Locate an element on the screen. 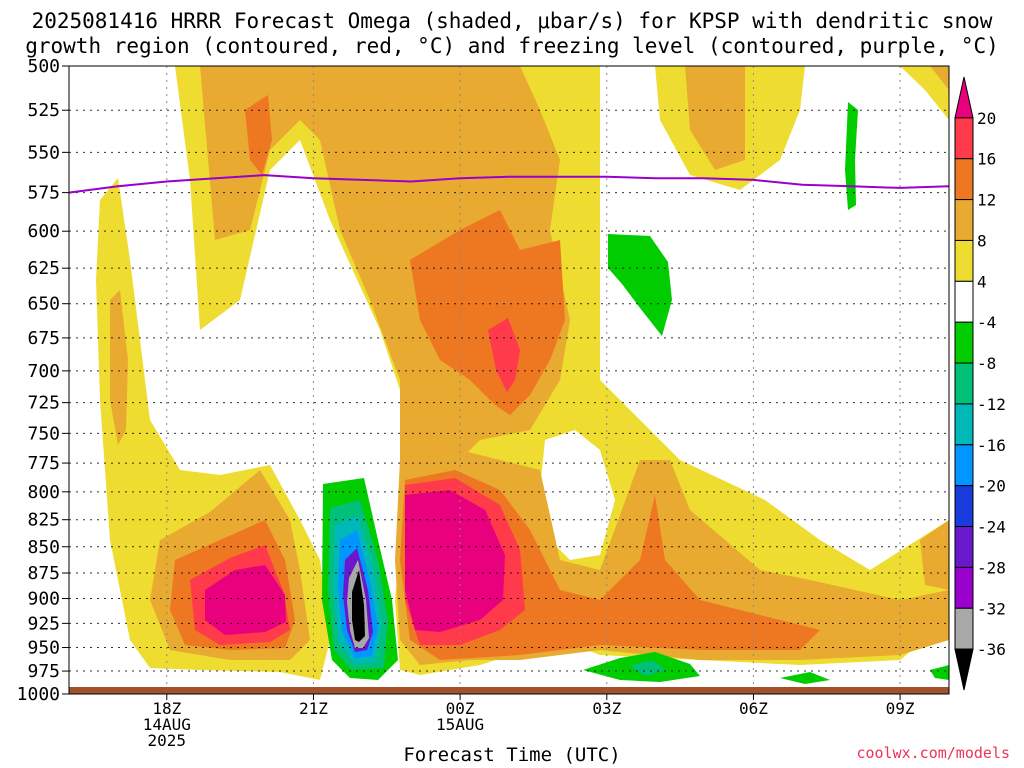 Image resolution: width=1024 pixels, height=768 pixels. y-tick-label: 750 is located at coordinates (43, 433).